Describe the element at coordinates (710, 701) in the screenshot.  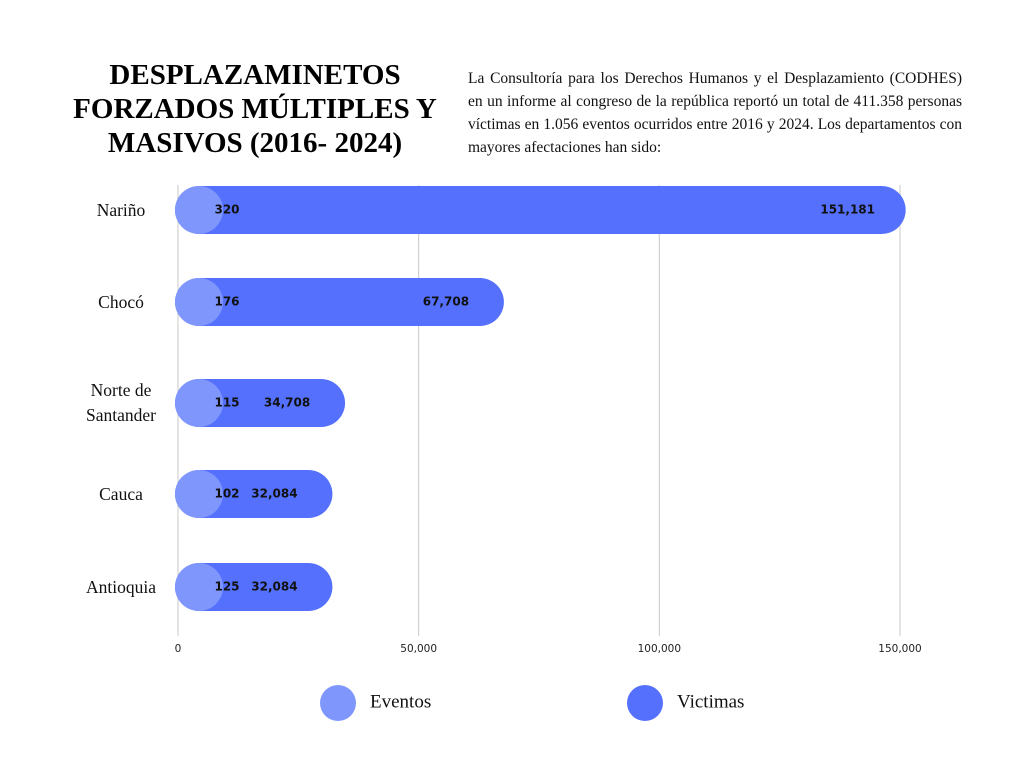
I see `legend-label: Victimas` at that location.